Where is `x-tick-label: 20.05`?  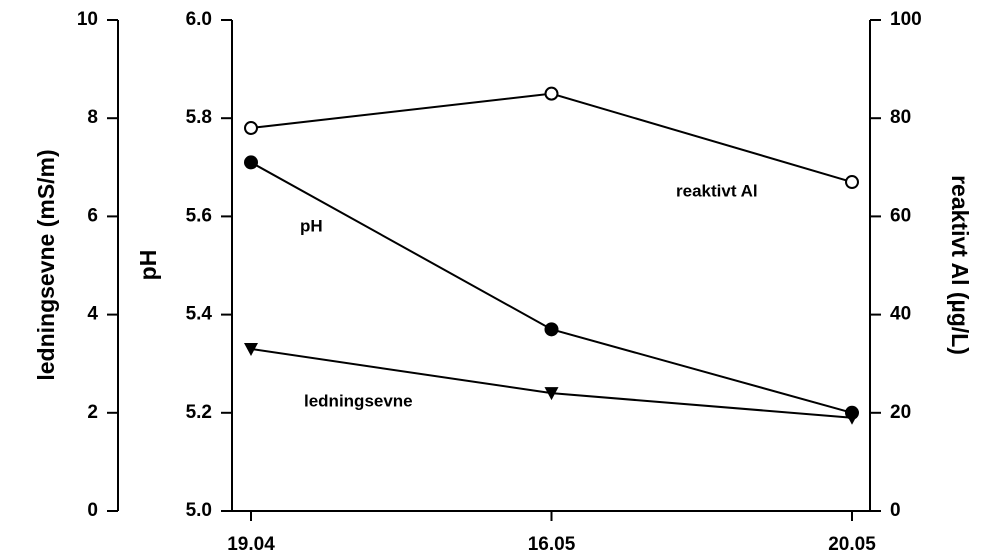 x-tick-label: 20.05 is located at coordinates (852, 544).